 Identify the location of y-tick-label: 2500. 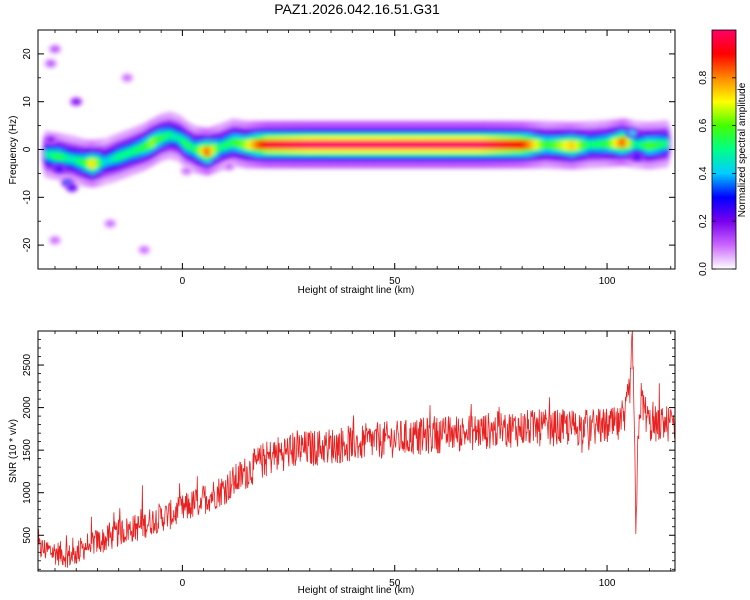
(27, 364).